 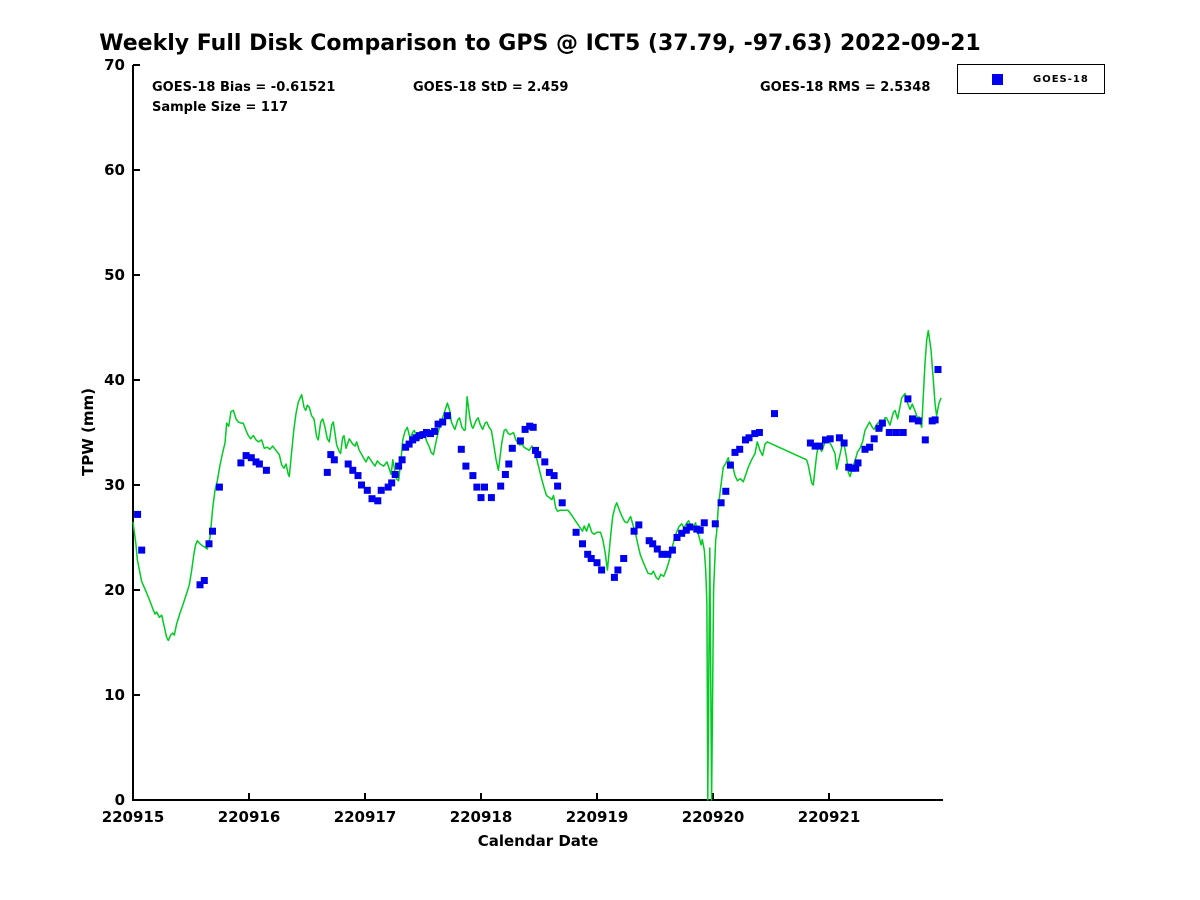 I want to click on x-tick-label: 220921, so click(x=829, y=817).